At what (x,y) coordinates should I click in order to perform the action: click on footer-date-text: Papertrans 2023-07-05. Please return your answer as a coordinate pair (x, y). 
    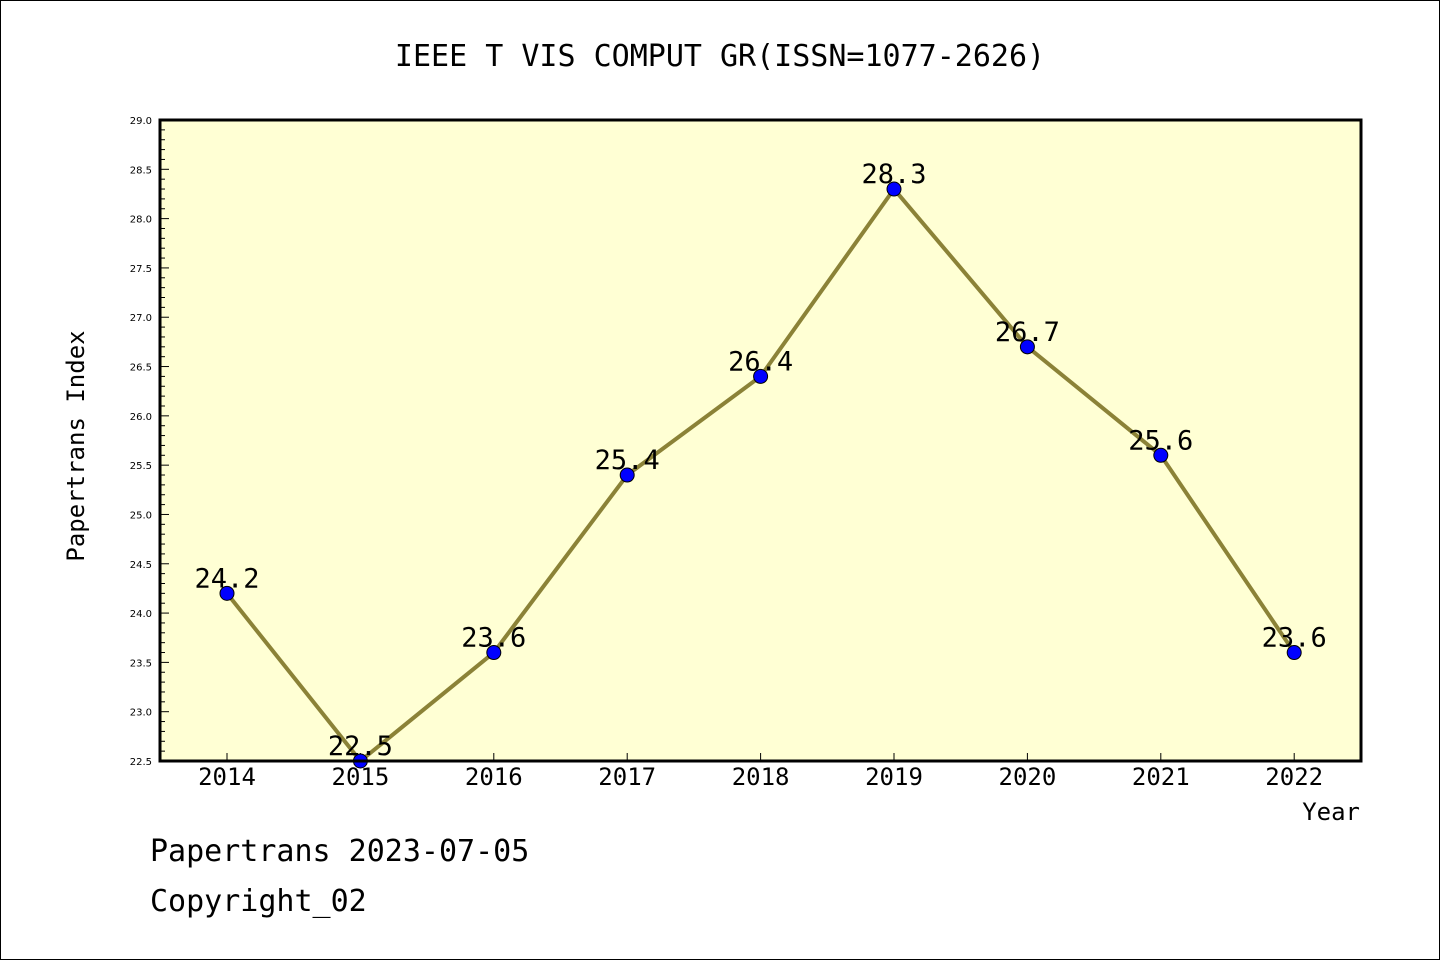
    Looking at the image, I should click on (340, 851).